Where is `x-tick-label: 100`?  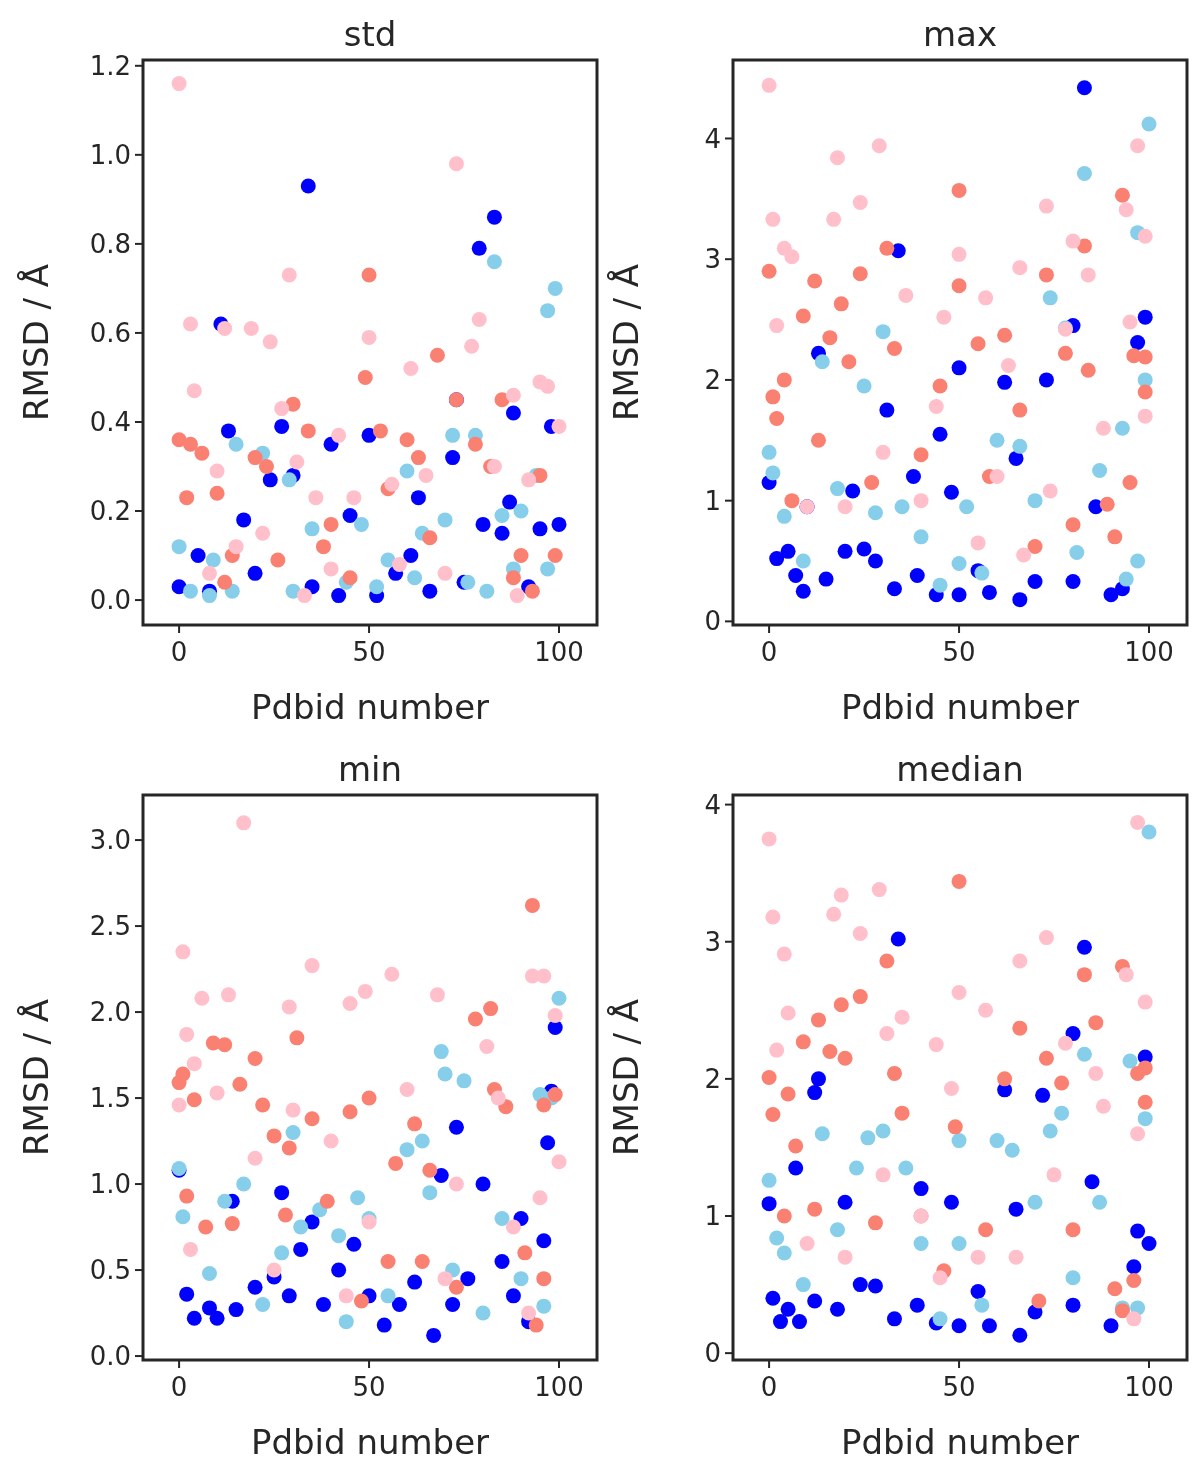
x-tick-label: 100 is located at coordinates (1149, 1387).